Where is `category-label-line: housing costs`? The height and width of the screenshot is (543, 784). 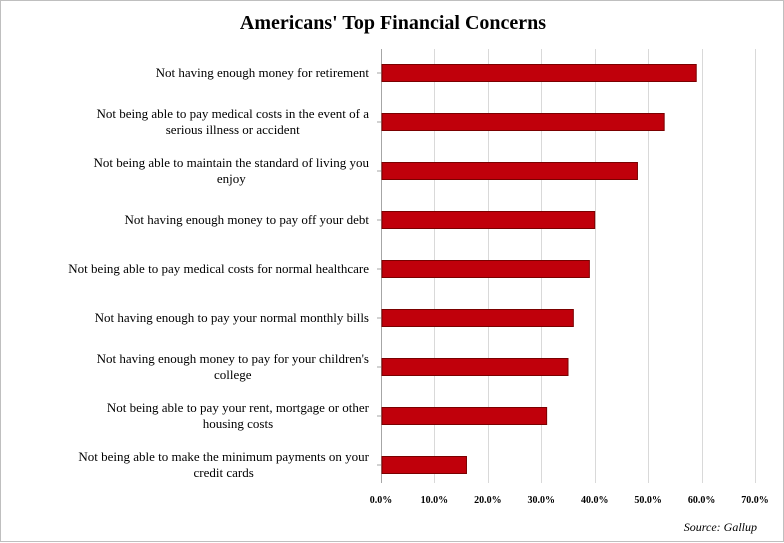
category-label-line: housing costs is located at coordinates (238, 423).